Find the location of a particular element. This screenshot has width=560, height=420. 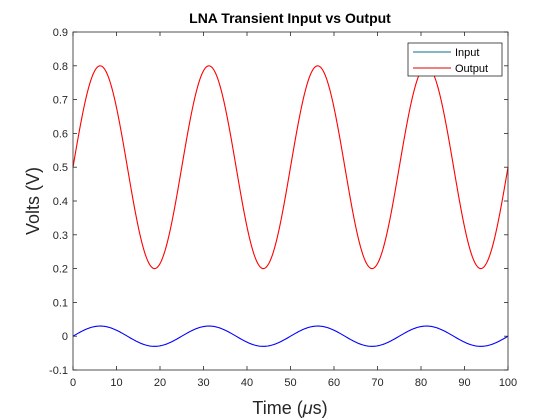

x-axis-label-mu: μ is located at coordinates (307, 408).